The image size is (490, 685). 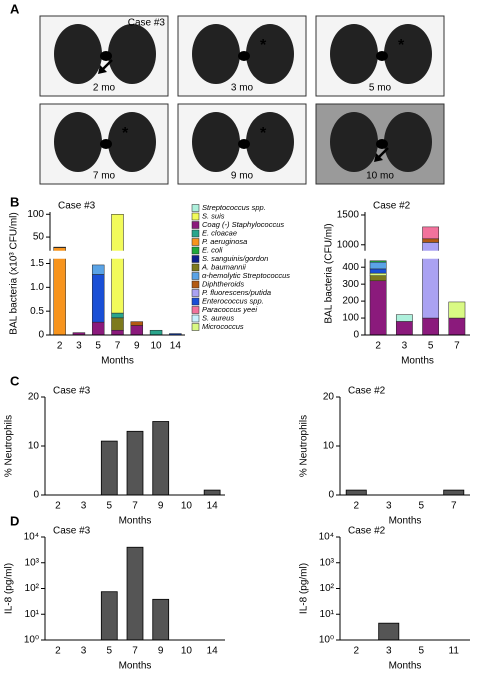 I want to click on y-tick-label: 10¹, so click(x=327, y=614).